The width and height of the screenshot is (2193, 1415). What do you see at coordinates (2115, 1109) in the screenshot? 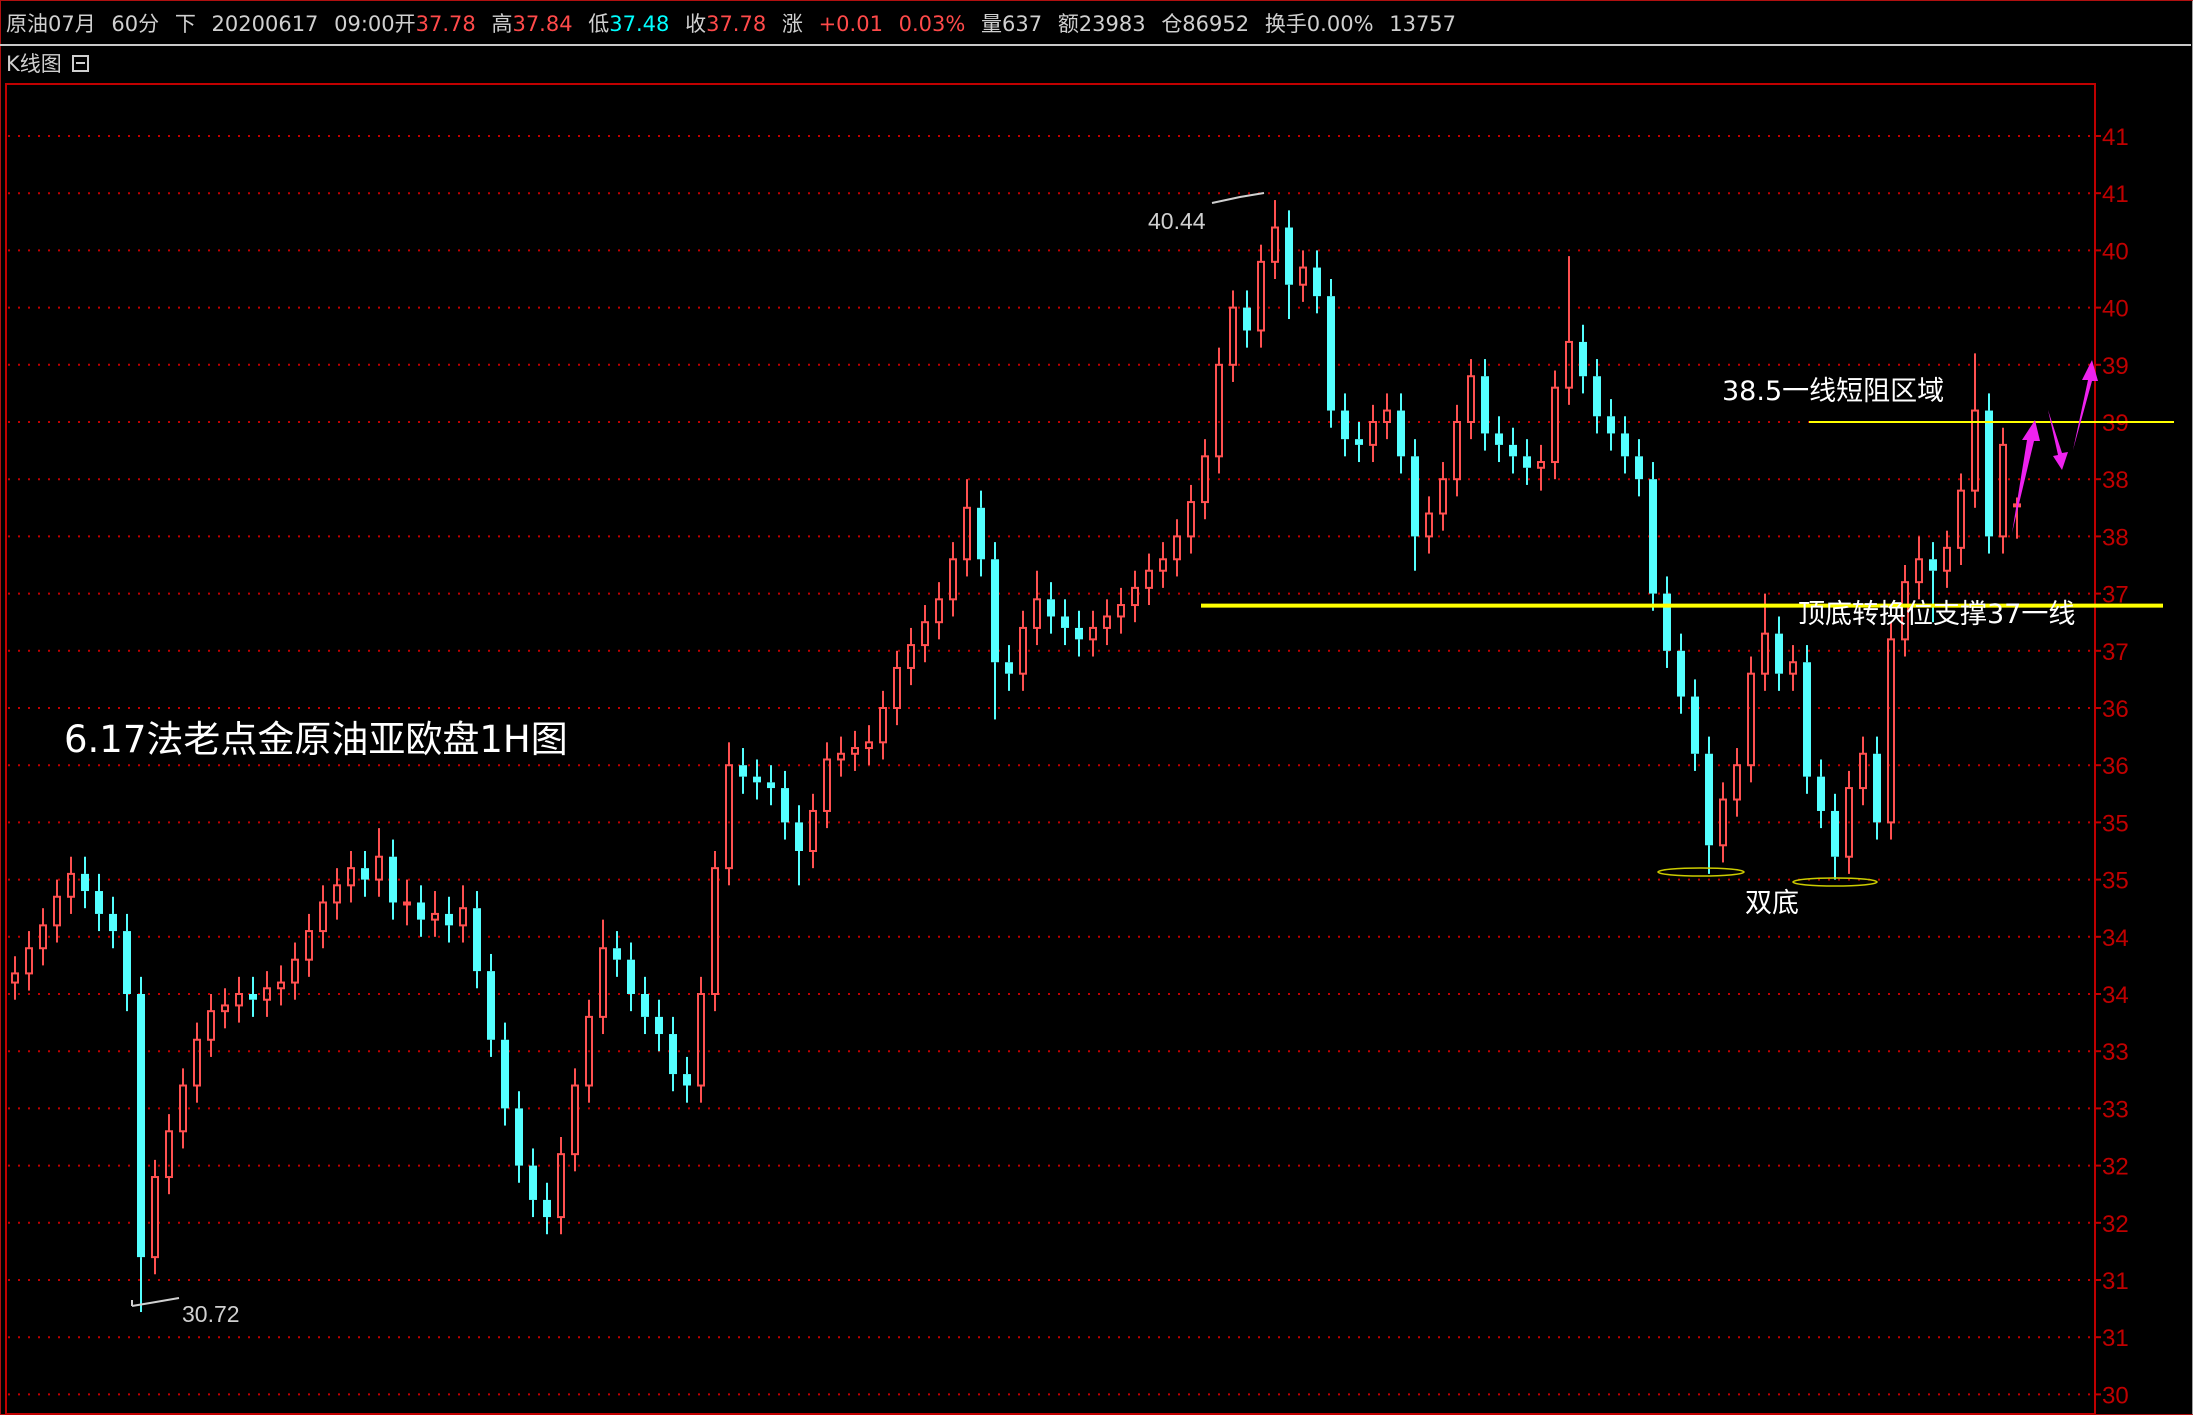
I see `y-tick-label: 33` at bounding box center [2115, 1109].